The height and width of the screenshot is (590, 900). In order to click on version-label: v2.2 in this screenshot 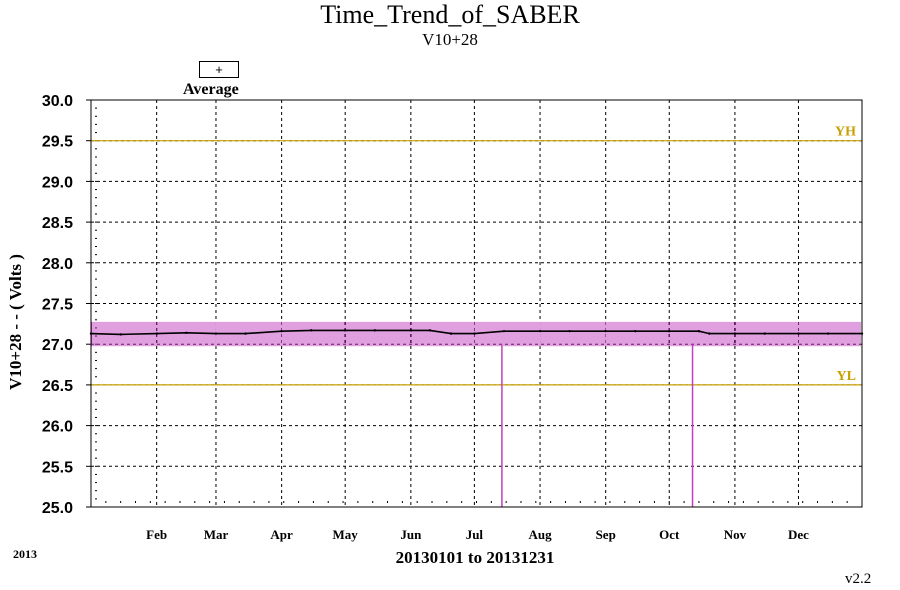, I will do `click(858, 579)`.